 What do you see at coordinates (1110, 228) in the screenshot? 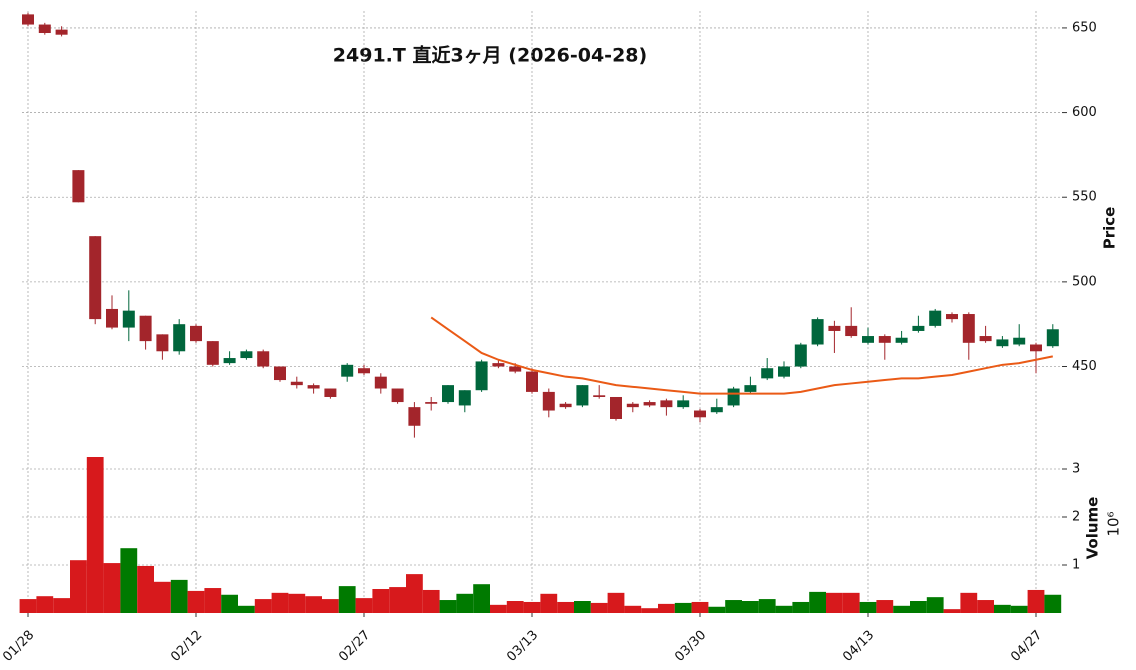
I see `price-axis-label: Price` at bounding box center [1110, 228].